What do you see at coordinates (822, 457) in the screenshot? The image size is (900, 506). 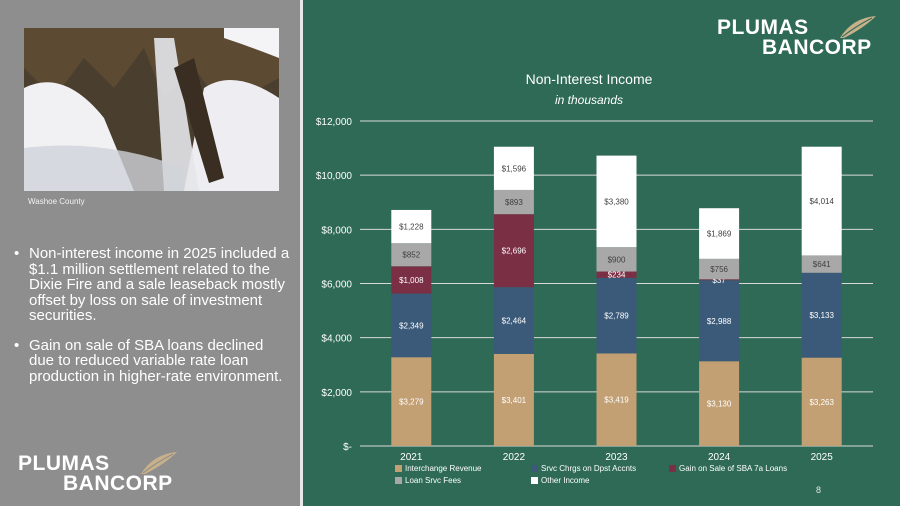 I see `x-tick-label: 2025` at bounding box center [822, 457].